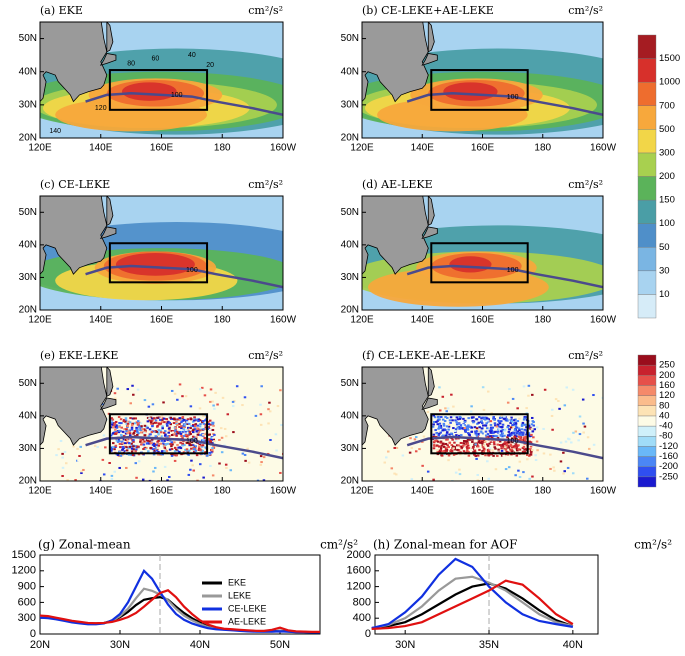 Image resolution: width=685 pixels, height=656 pixels. Describe the element at coordinates (149, 91) in the screenshot. I see `eke-field` at that location.